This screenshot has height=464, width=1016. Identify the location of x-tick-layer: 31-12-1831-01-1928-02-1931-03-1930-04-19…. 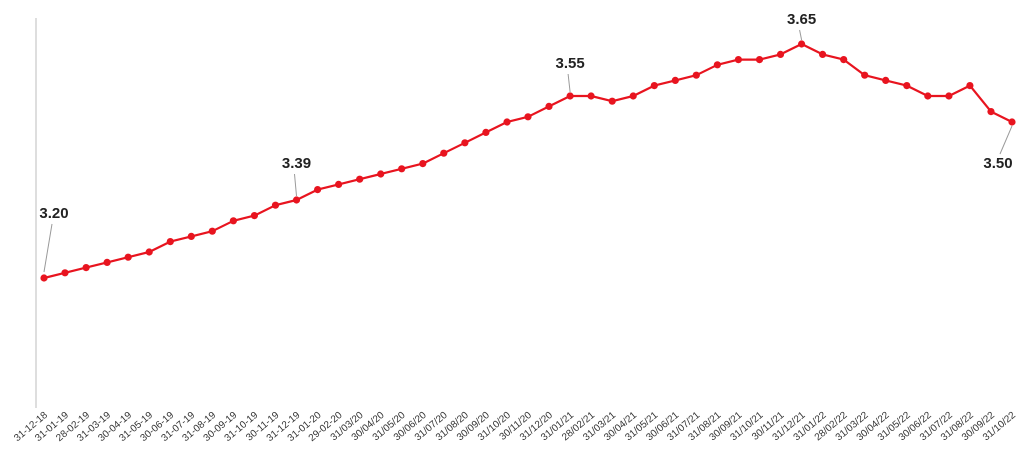
(514, 427).